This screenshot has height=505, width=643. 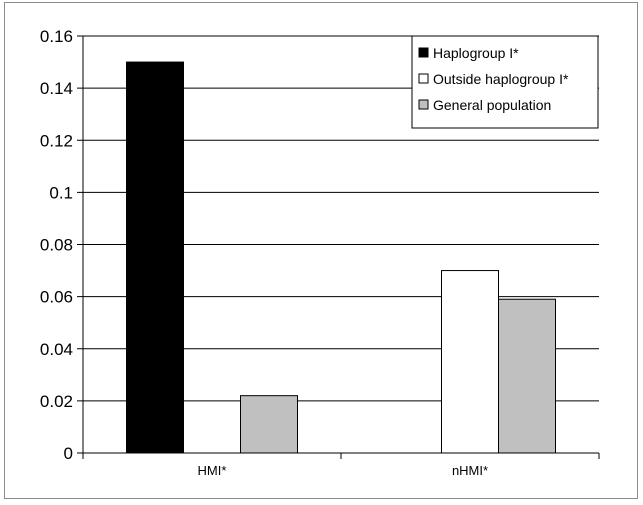 What do you see at coordinates (155, 257) in the screenshot?
I see `bar-haplogroup-i-` at bounding box center [155, 257].